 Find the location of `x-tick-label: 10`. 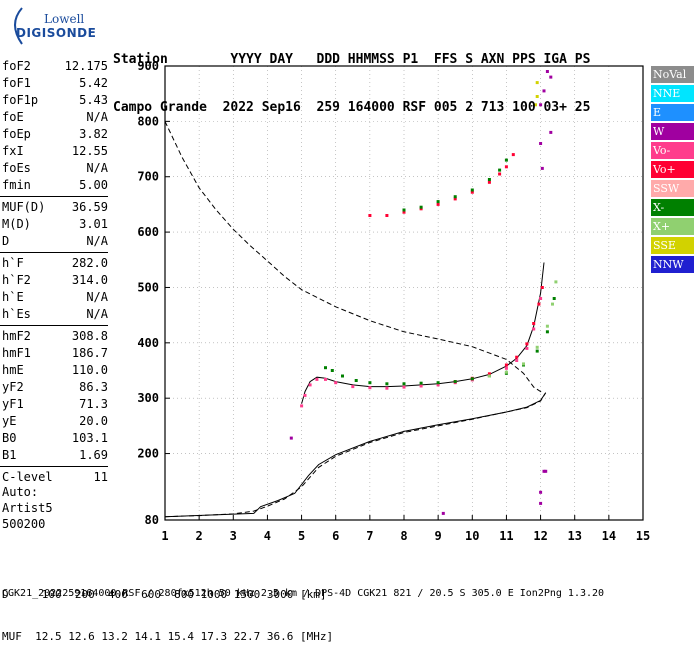

x-tick-label: 10 is located at coordinates (472, 536).